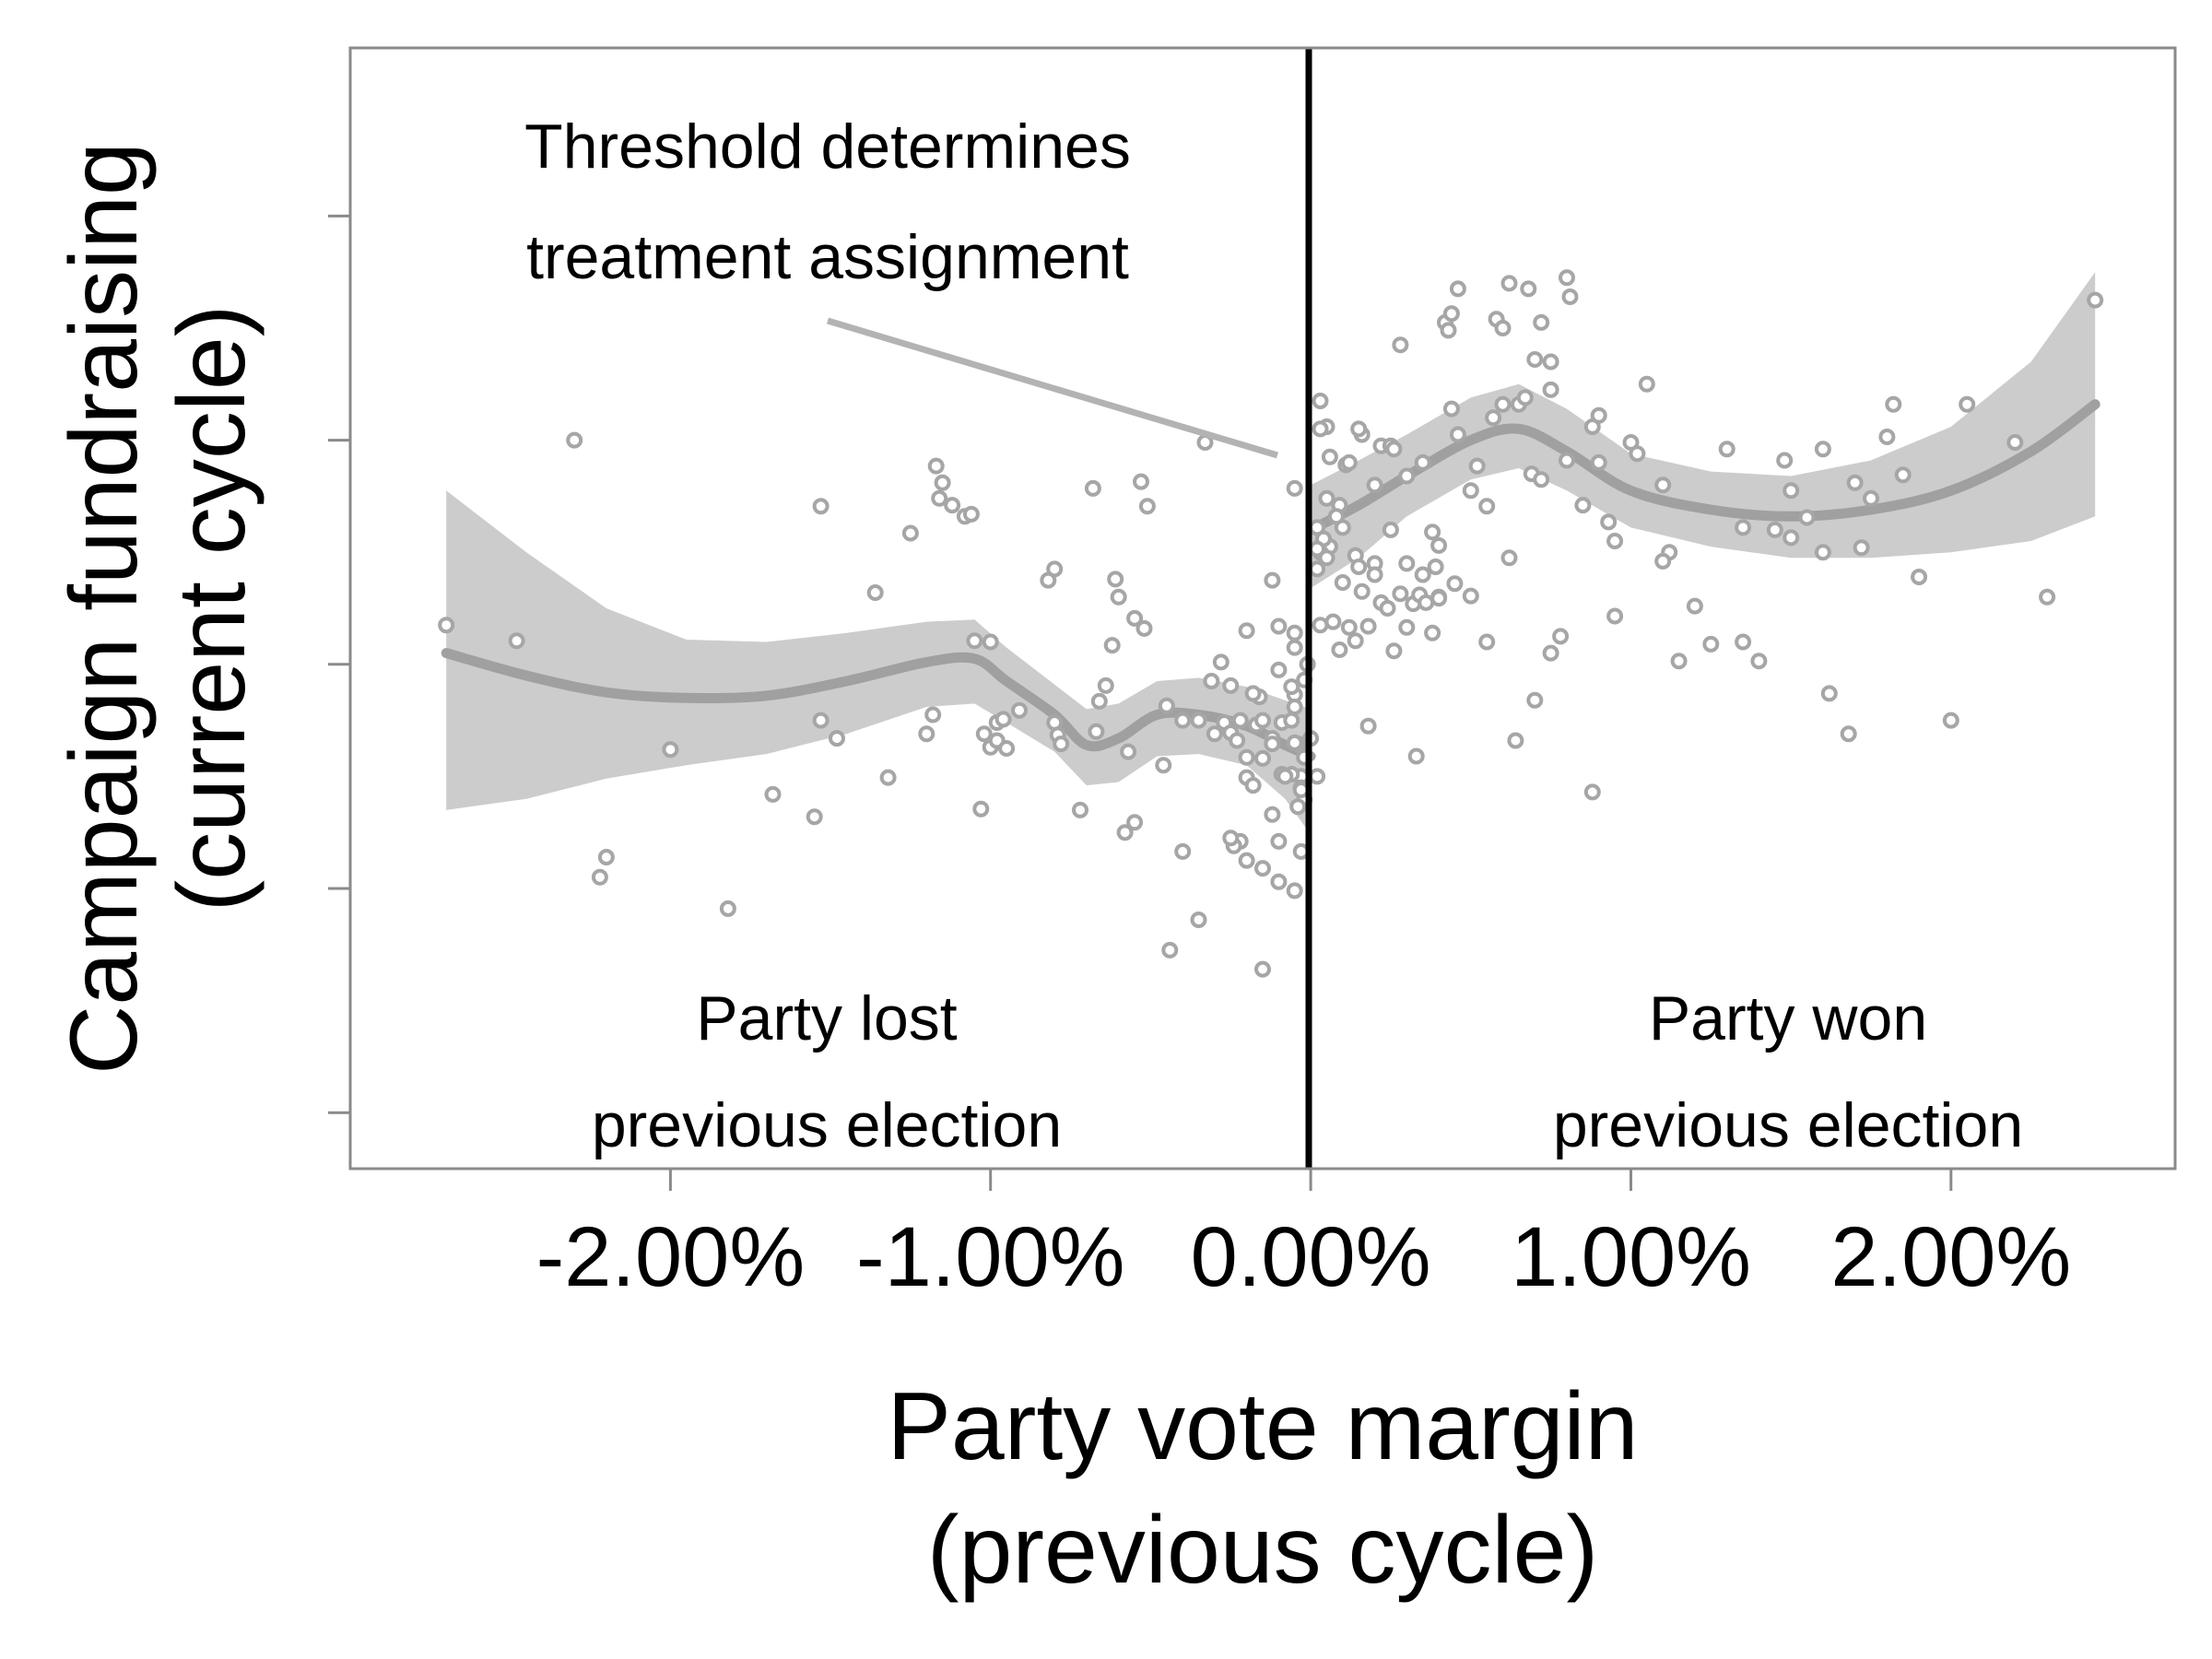 This screenshot has width=2212, height=1659. What do you see at coordinates (990, 1257) in the screenshot?
I see `x-tick-label: -1.00%` at bounding box center [990, 1257].